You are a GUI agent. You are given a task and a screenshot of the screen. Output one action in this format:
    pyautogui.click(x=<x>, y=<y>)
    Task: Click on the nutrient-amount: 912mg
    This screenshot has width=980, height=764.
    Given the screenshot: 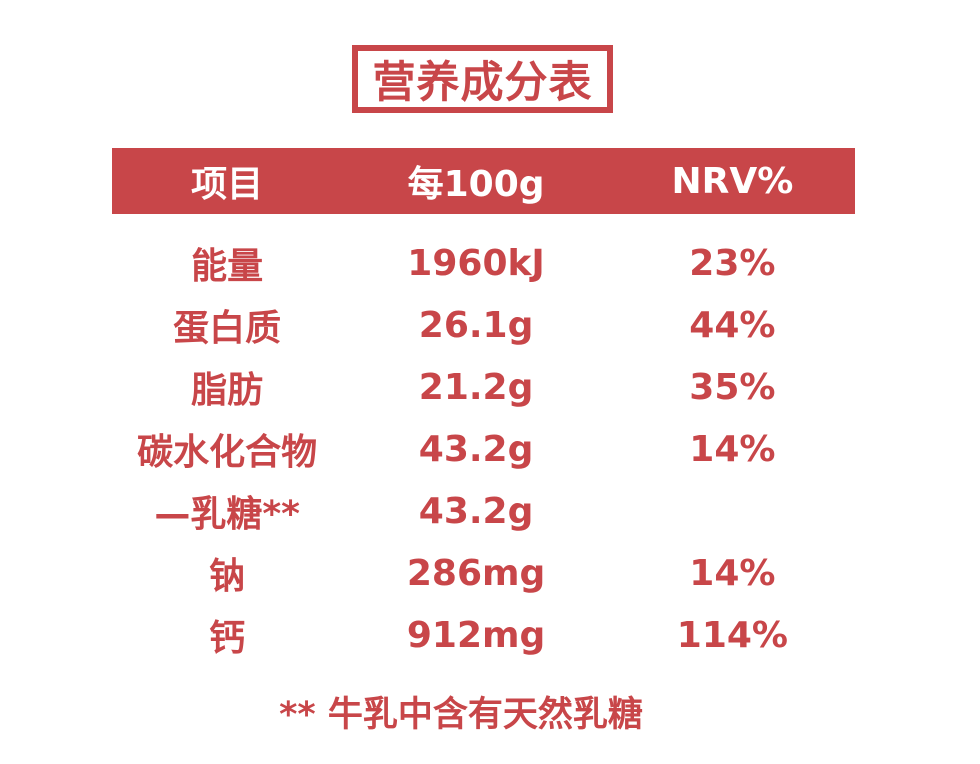 What is the action you would take?
    pyautogui.click(x=476, y=635)
    